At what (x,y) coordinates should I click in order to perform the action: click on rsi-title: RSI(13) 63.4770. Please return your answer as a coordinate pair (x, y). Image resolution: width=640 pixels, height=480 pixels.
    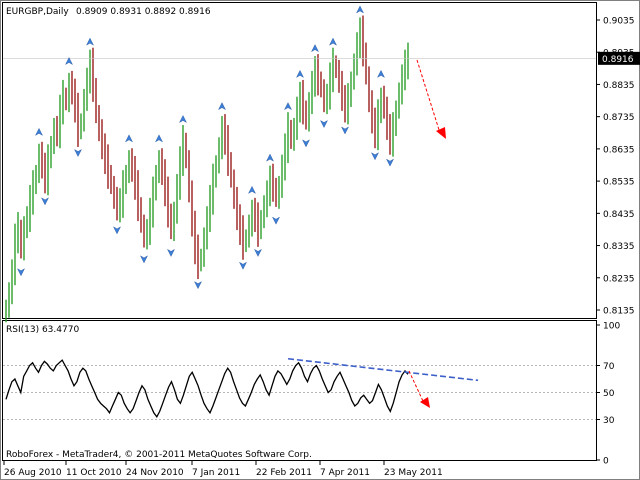
    Looking at the image, I should click on (42, 330).